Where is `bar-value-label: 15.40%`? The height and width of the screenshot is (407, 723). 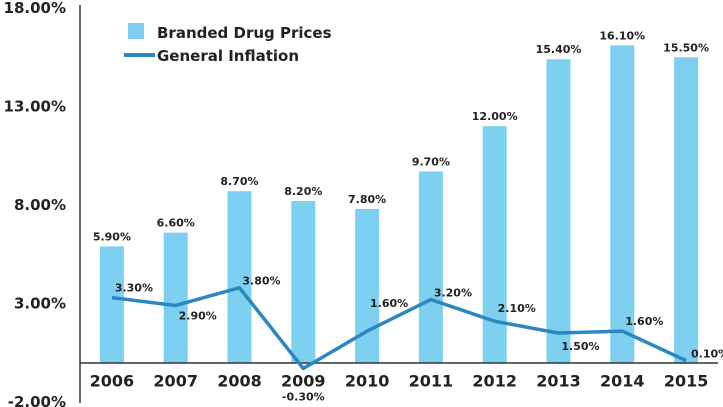
bar-value-label: 15.40% is located at coordinates (559, 49).